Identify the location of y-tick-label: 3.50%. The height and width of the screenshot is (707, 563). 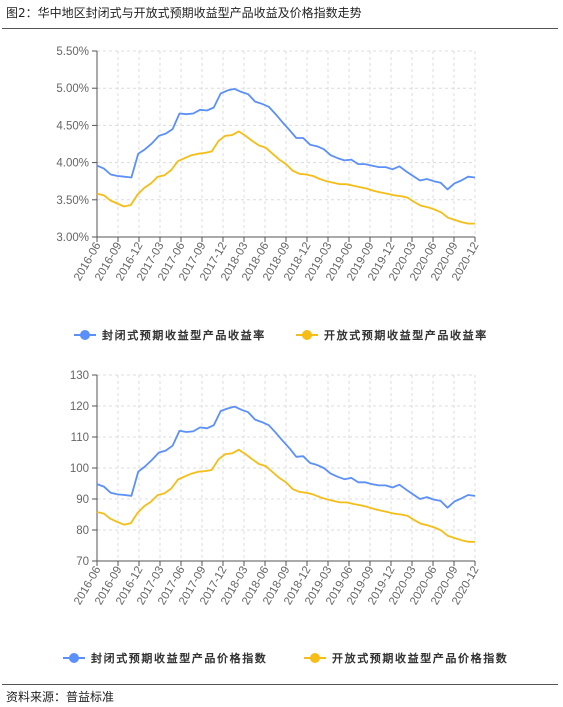
(72, 201).